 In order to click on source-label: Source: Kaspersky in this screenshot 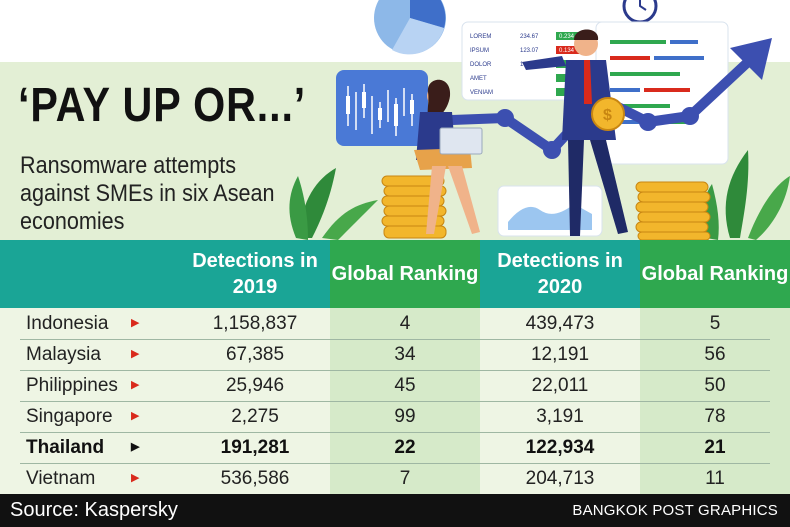, I will do `click(94, 510)`.